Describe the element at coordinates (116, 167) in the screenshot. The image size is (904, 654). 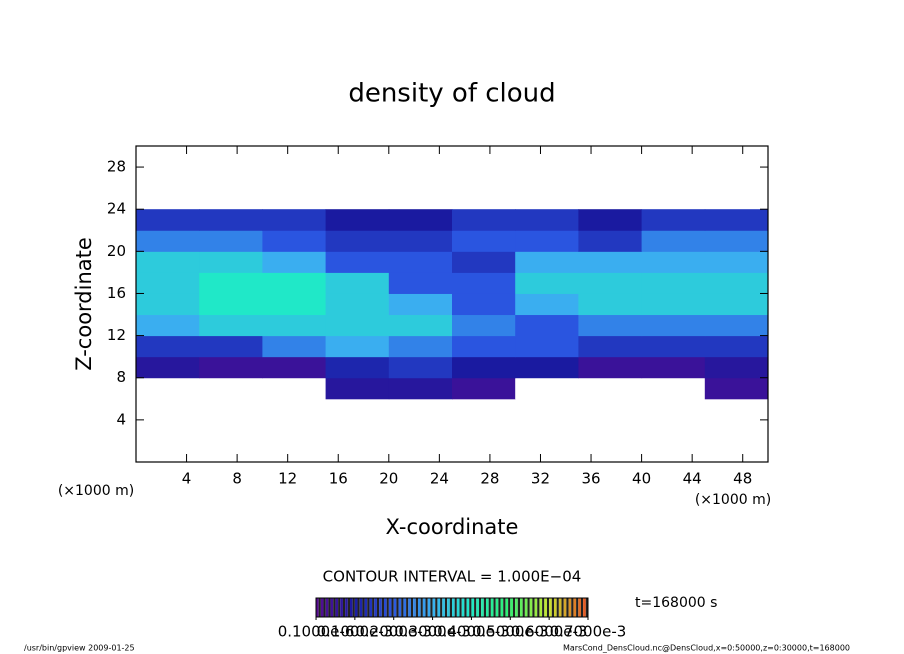
I see `y-tick-label: 28` at that location.